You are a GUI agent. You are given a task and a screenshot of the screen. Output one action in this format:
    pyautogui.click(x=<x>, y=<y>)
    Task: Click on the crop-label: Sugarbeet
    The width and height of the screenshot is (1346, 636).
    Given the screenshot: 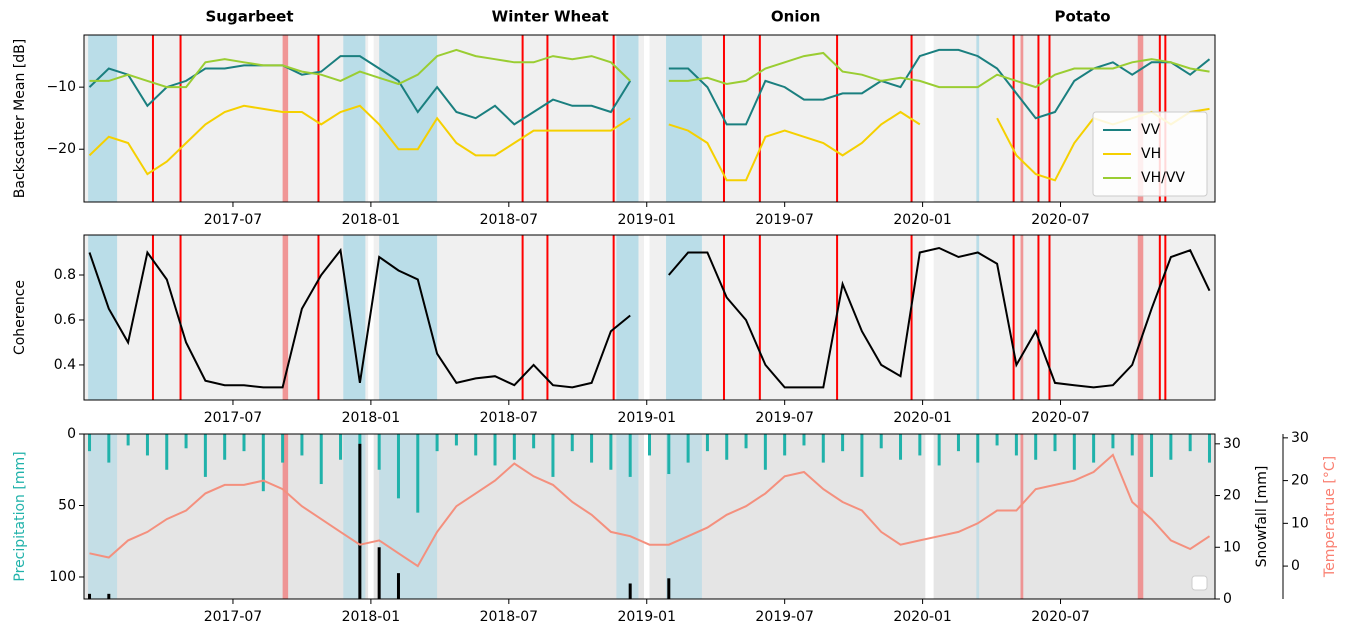 What is the action you would take?
    pyautogui.click(x=250, y=17)
    